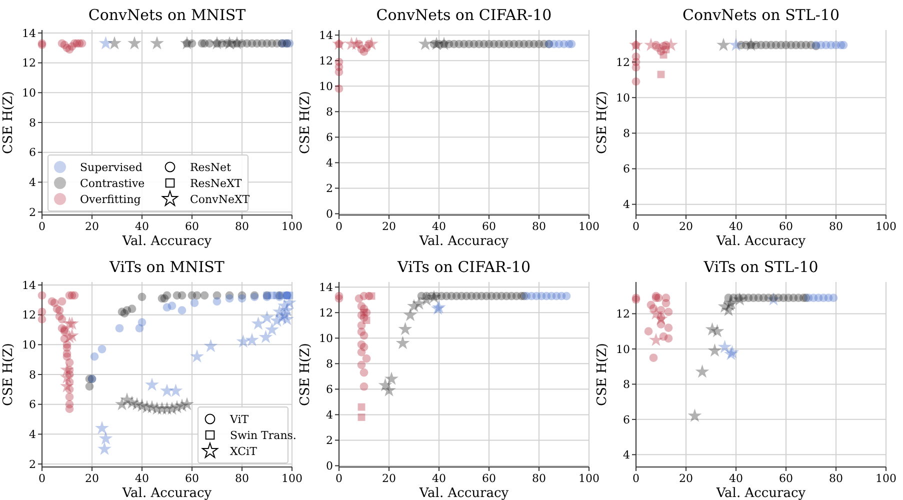  I want to click on chart-title: ConvNets on STL-10, so click(761, 15).